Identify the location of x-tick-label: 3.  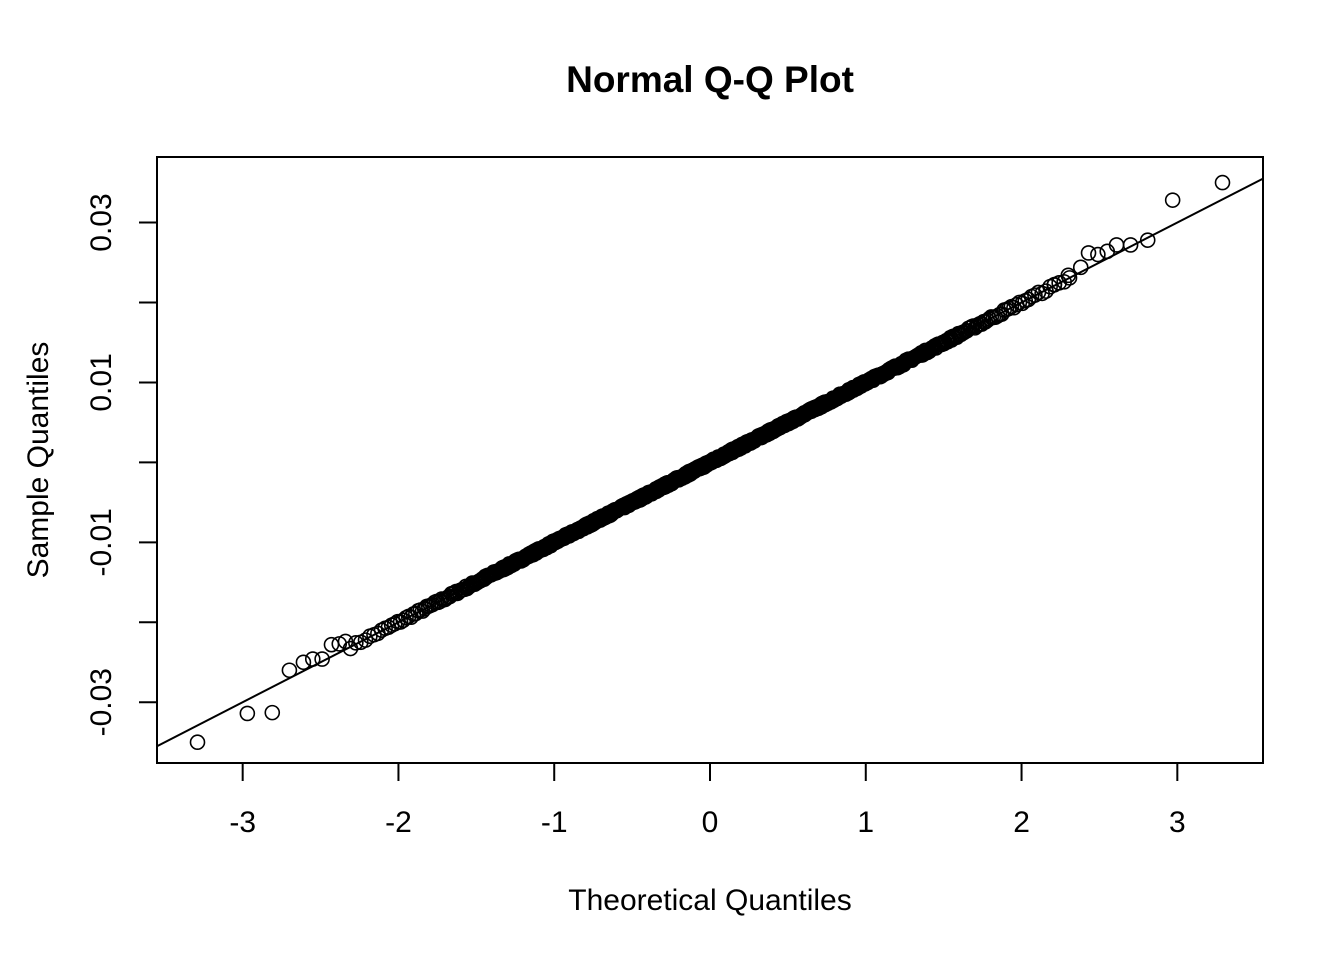
(1177, 822).